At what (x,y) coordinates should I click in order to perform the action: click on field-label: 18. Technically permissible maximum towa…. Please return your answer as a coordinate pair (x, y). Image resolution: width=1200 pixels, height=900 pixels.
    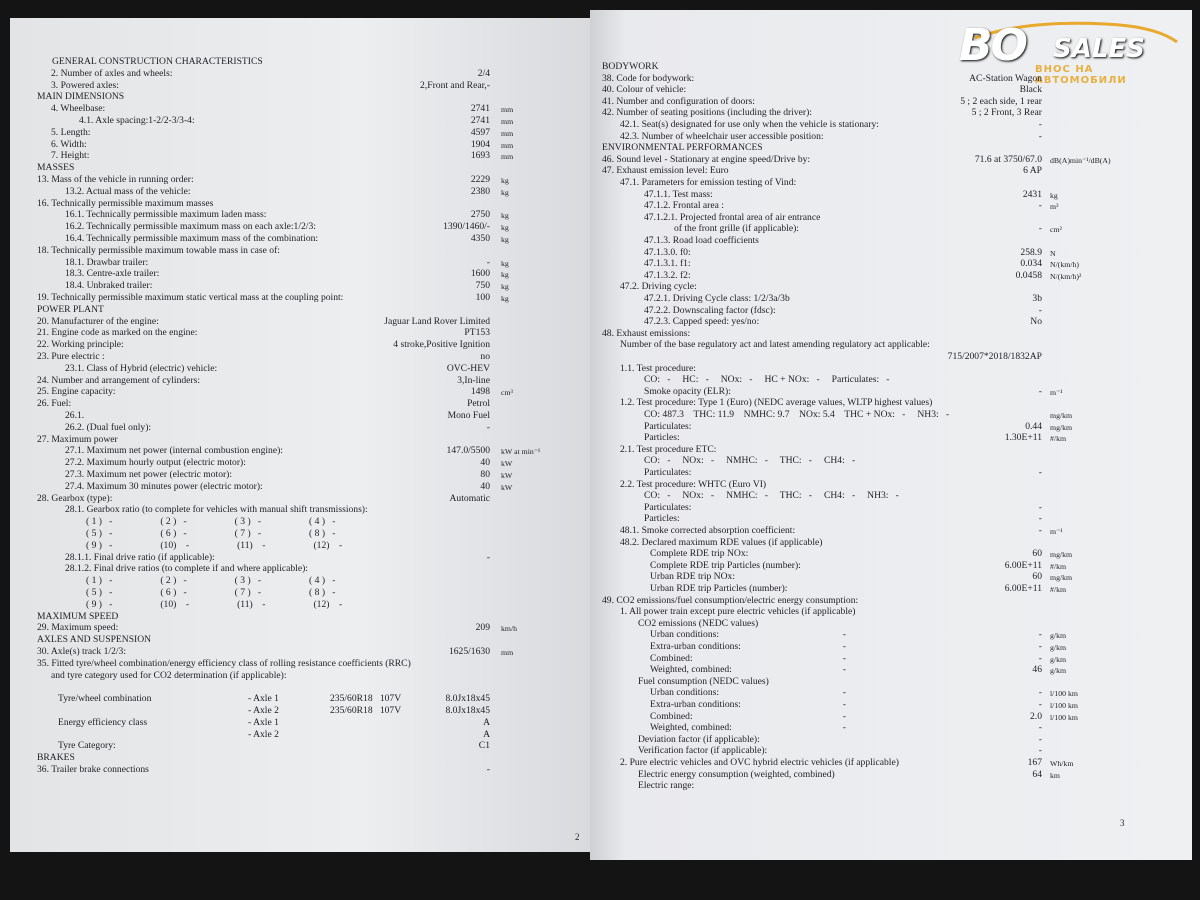
    Looking at the image, I should click on (158, 250).